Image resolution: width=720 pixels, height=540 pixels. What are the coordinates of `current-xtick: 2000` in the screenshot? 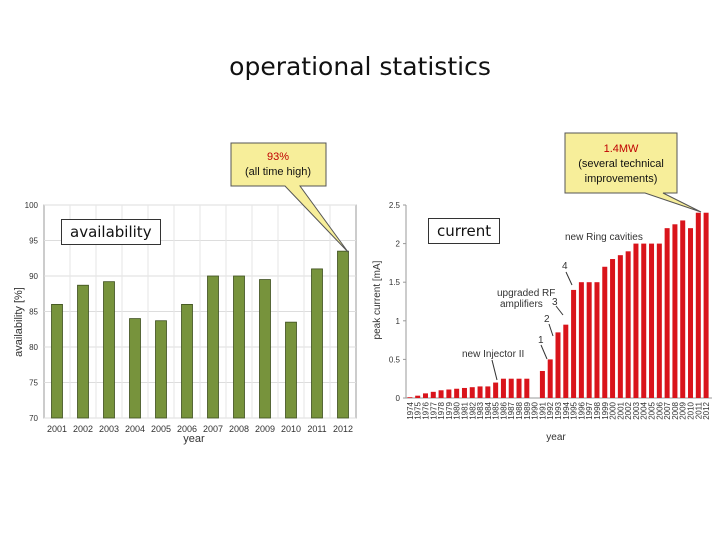 It's located at (613, 410).